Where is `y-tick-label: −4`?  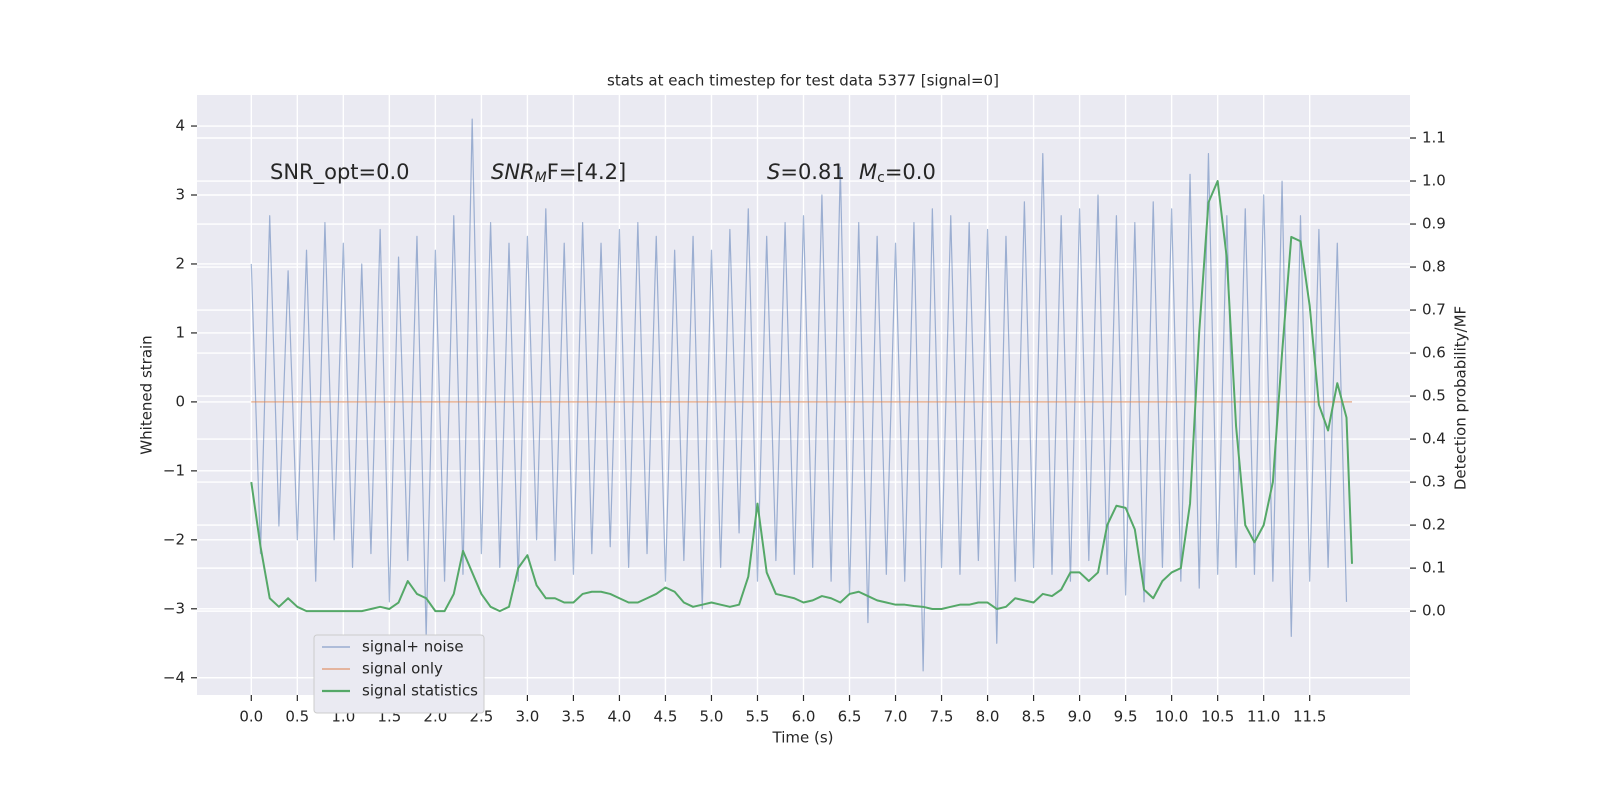 y-tick-label: −4 is located at coordinates (174, 677).